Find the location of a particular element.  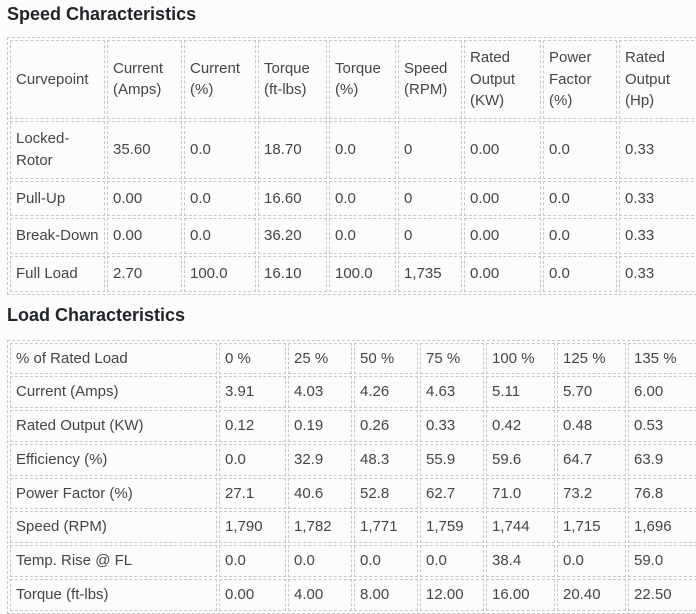

table-cell: 59.6 is located at coordinates (520, 459).